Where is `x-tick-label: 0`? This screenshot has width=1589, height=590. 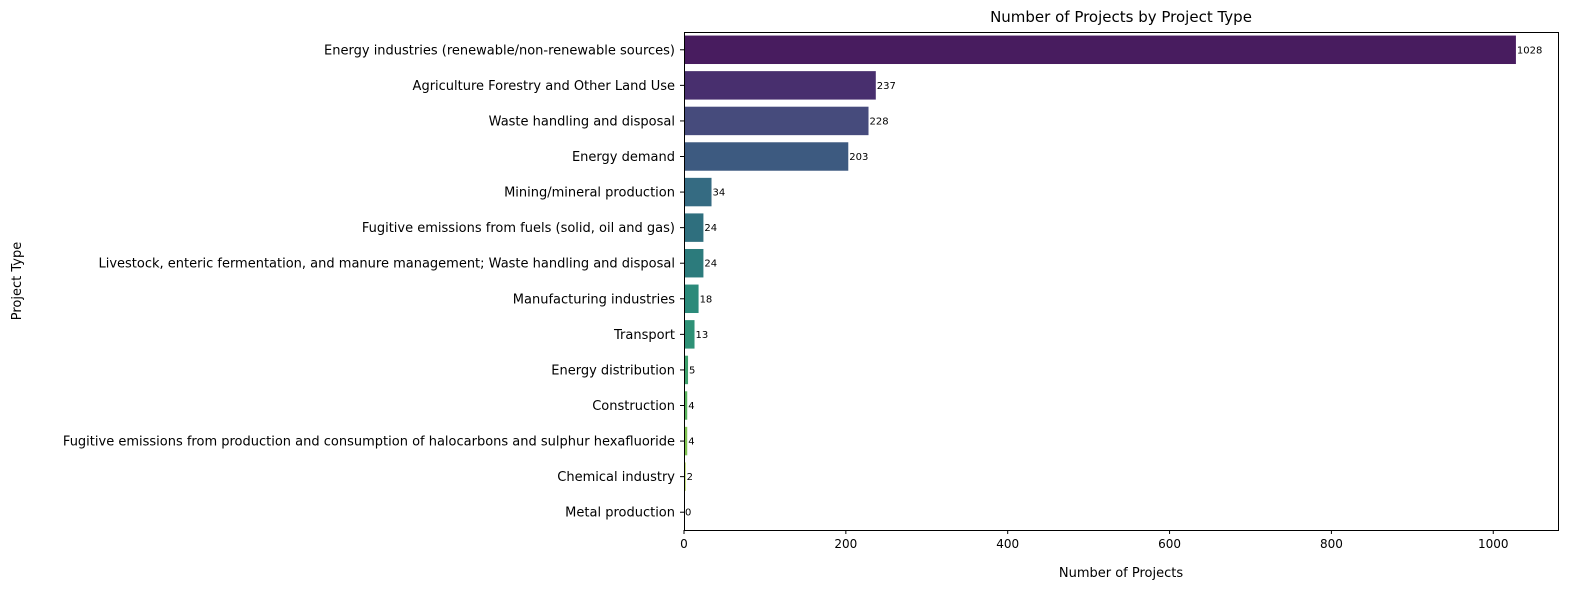
x-tick-label: 0 is located at coordinates (684, 544).